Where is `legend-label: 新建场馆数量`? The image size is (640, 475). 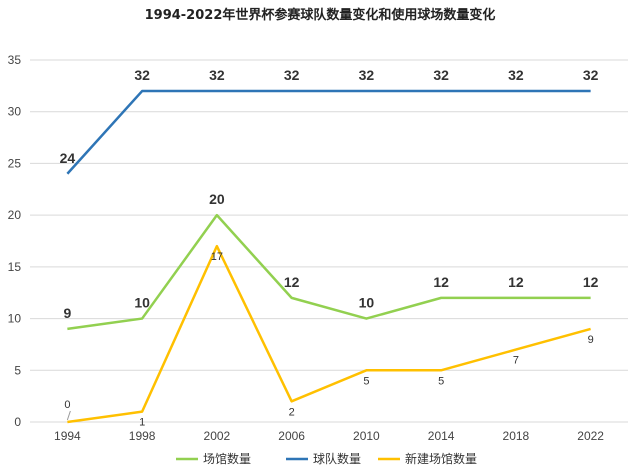
legend-label: 新建场馆数量 is located at coordinates (441, 458).